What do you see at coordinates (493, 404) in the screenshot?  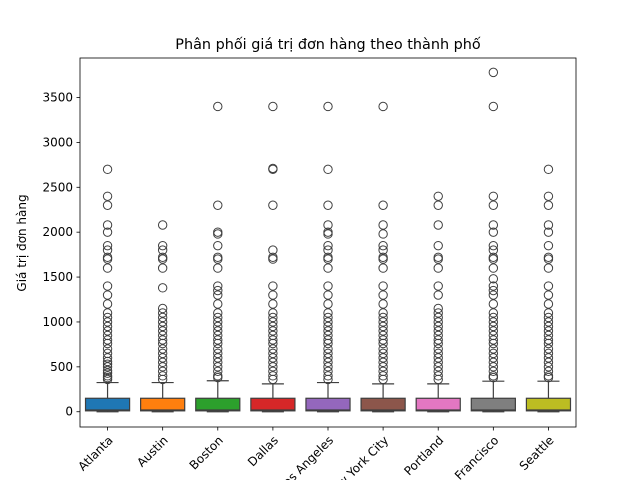 I see `box-san-francisco` at bounding box center [493, 404].